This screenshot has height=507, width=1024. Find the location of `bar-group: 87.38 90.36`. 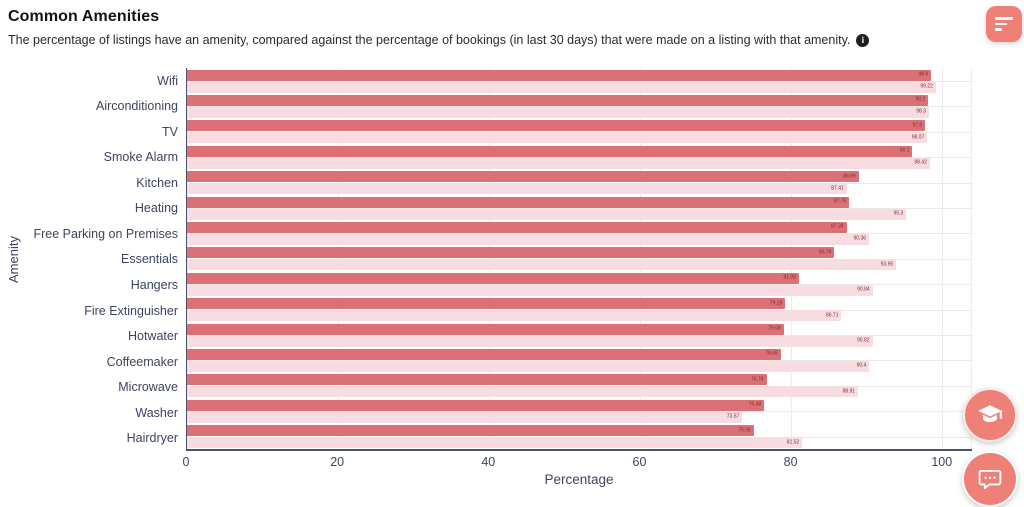

bar-group: 87.38 90.36 is located at coordinates (579, 232).